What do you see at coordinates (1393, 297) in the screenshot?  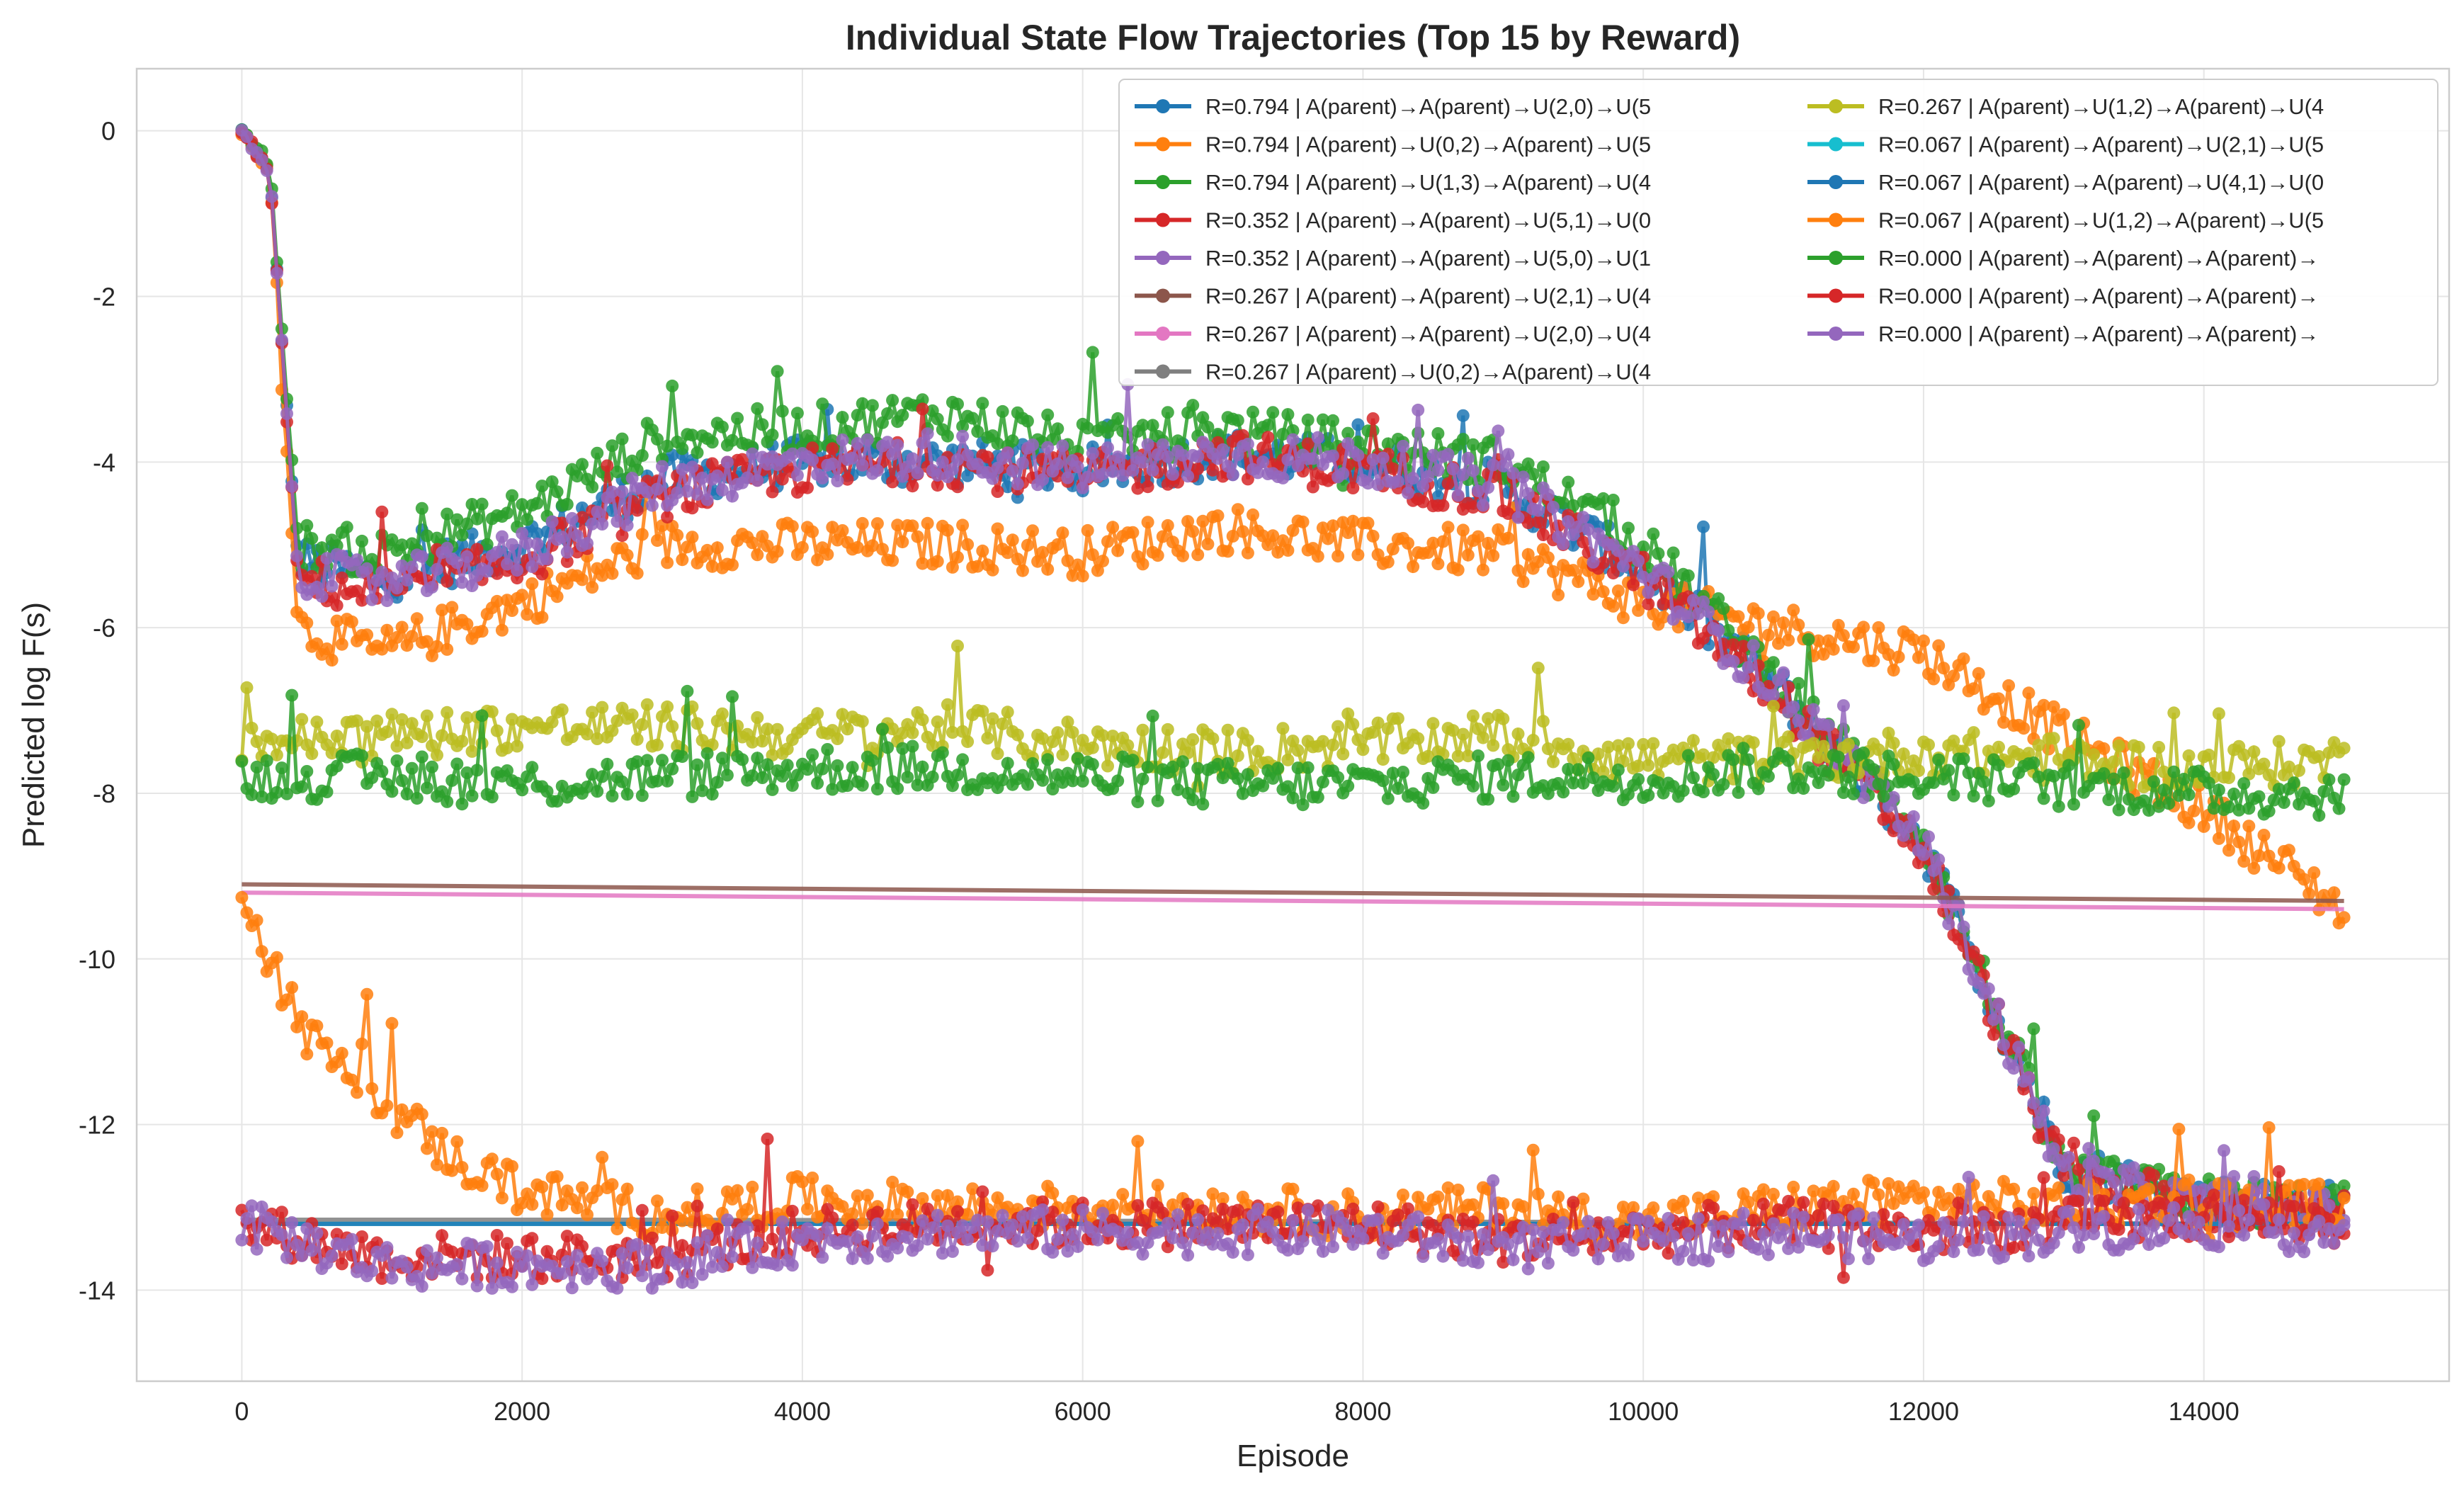 I see `legend-item: R=0.267 | A(parent)→A(parent)→U(2,1)→U(4` at bounding box center [1393, 297].